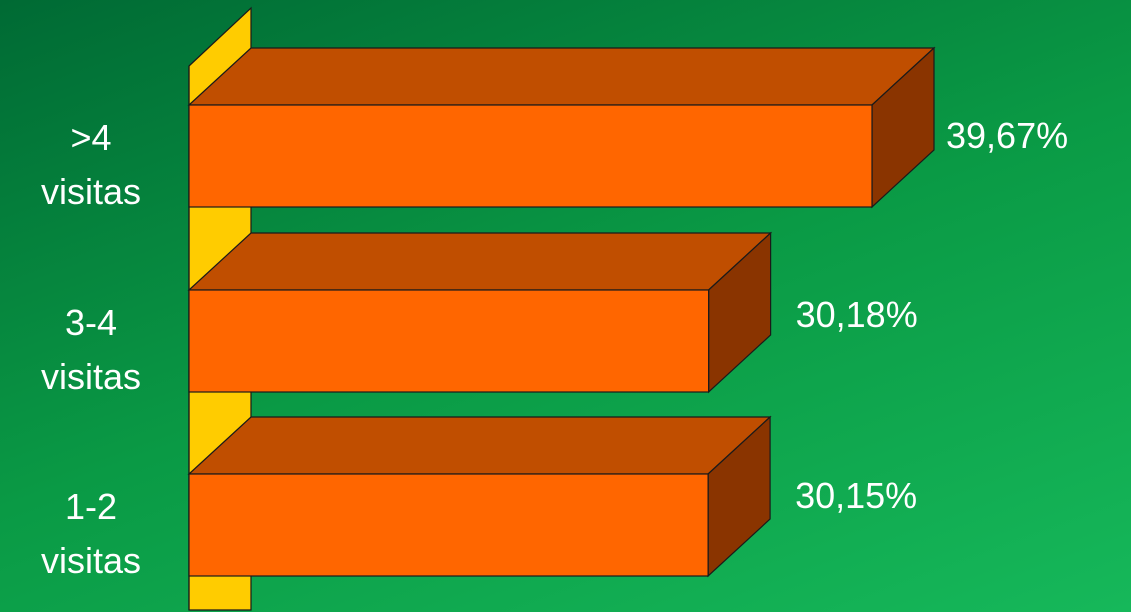 The height and width of the screenshot is (612, 1131). Describe the element at coordinates (1007, 135) in the screenshot. I see `data-label: 39,67%` at that location.